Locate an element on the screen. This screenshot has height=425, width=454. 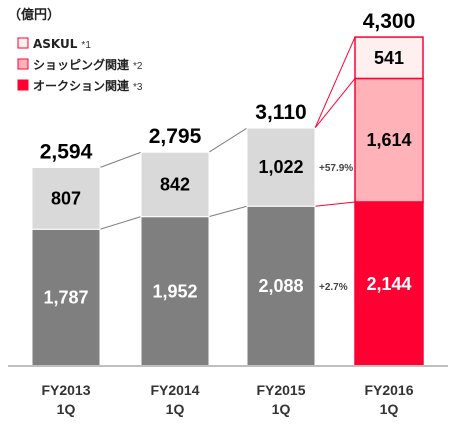
data-label: 541 is located at coordinates (389, 58).